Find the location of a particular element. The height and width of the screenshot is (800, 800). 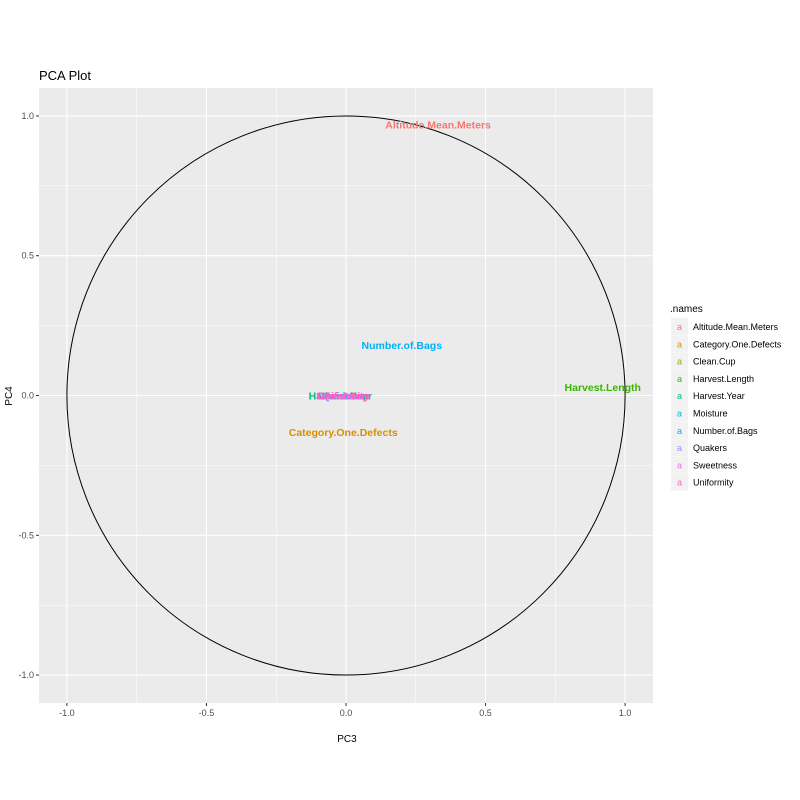

x-tick-label: -0.5 is located at coordinates (207, 713).